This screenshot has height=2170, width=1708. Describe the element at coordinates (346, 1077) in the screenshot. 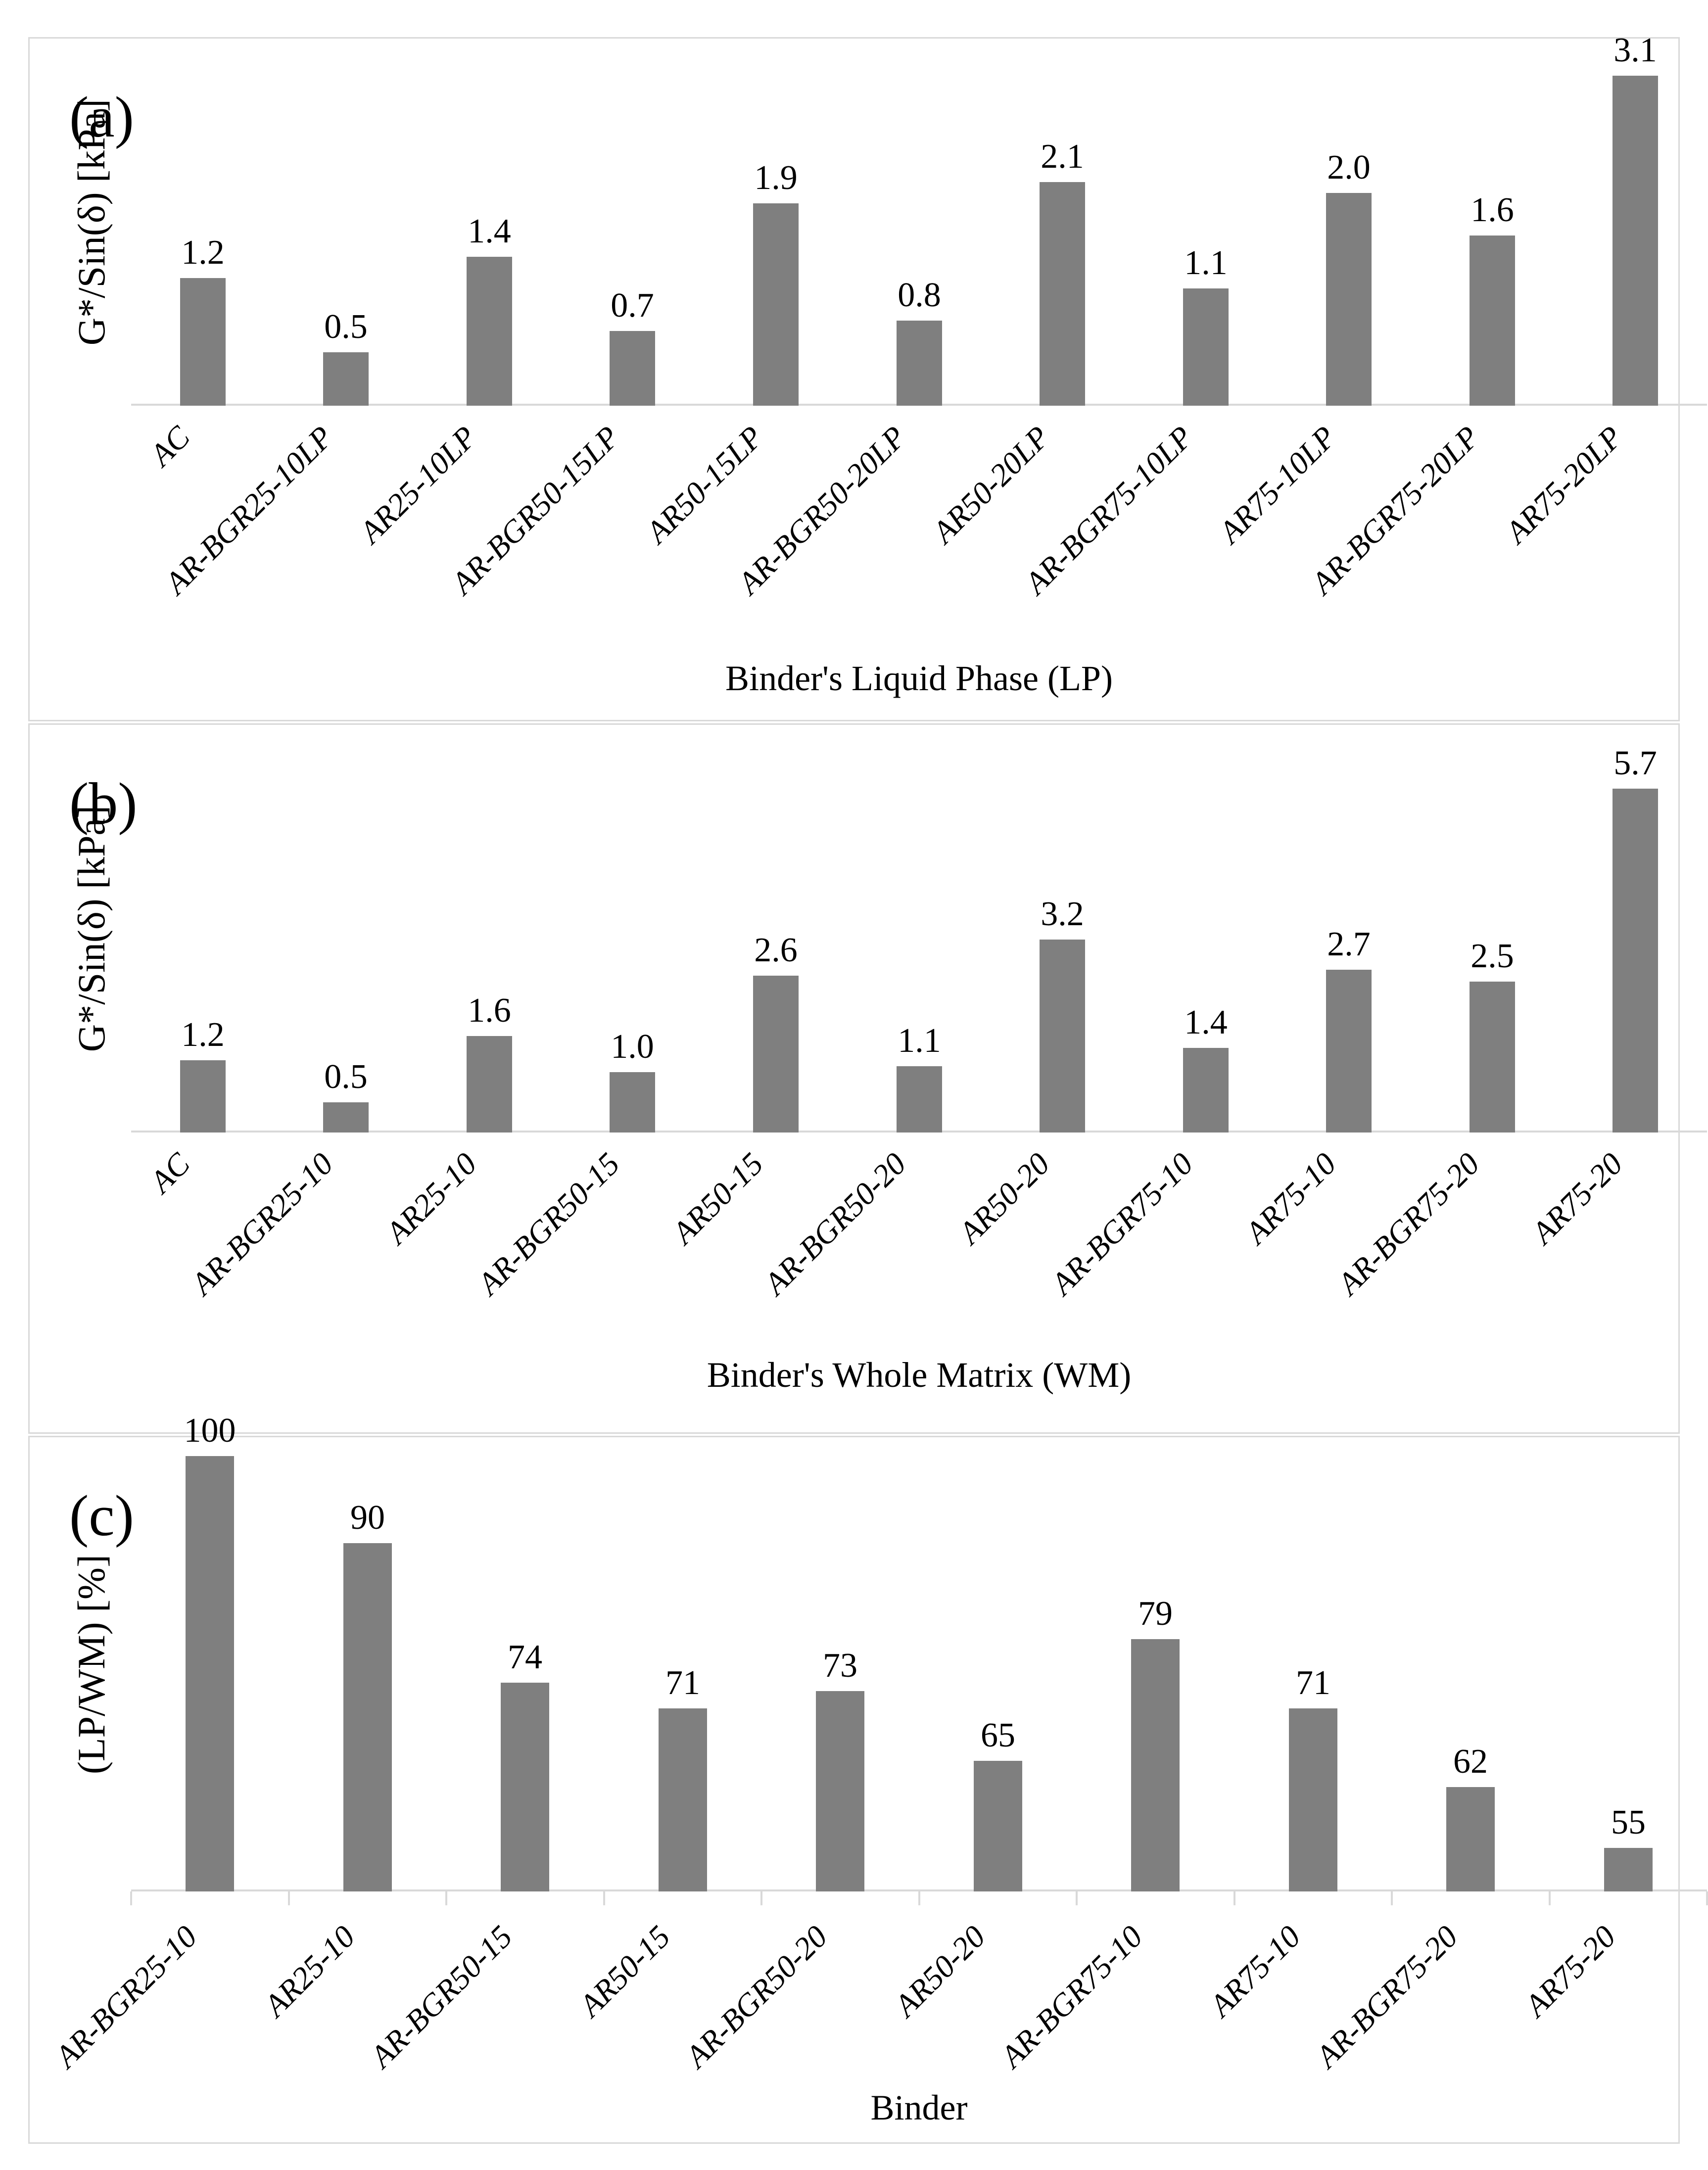

I see `value-label-AR-BGR25-10: 0.5` at that location.